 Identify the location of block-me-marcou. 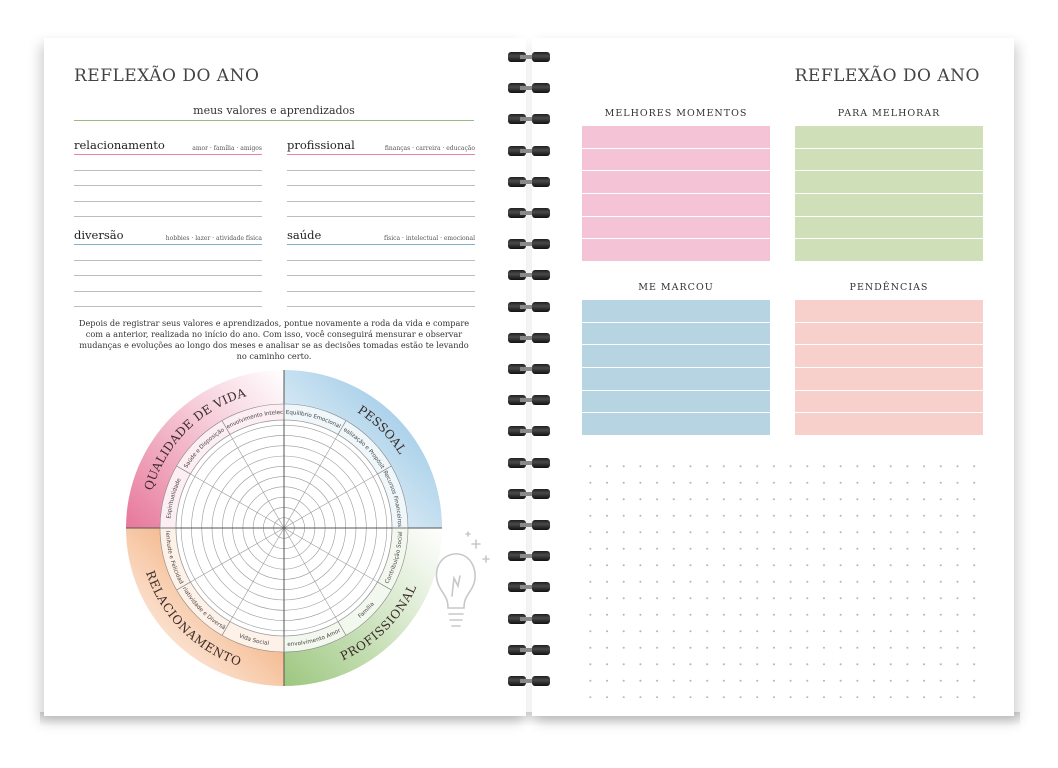
(676, 368).